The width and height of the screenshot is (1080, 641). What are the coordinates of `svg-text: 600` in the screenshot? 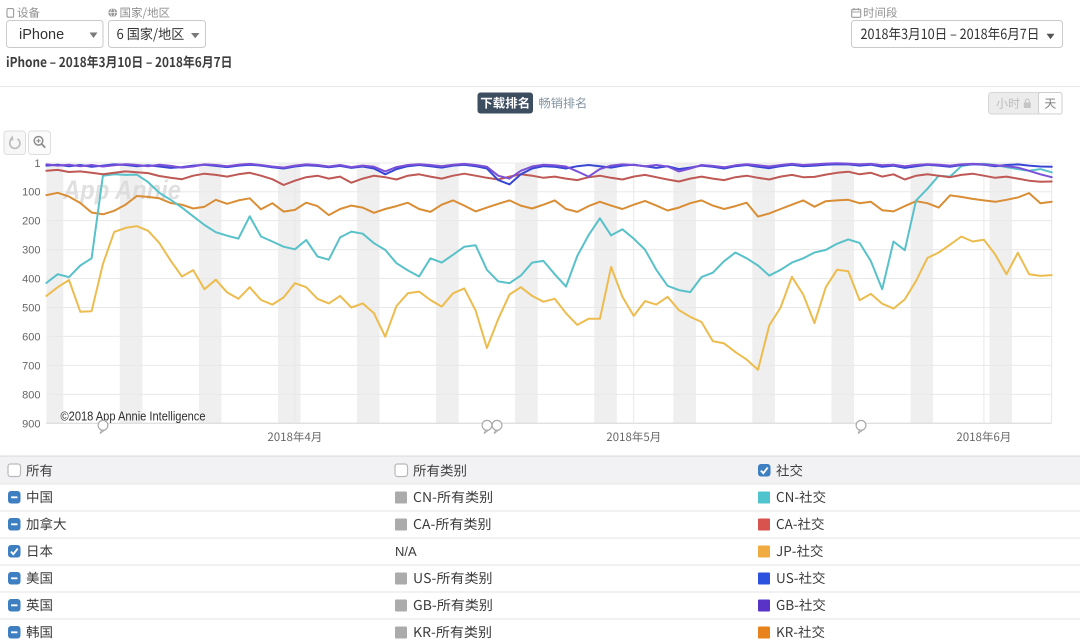 It's located at (31, 337).